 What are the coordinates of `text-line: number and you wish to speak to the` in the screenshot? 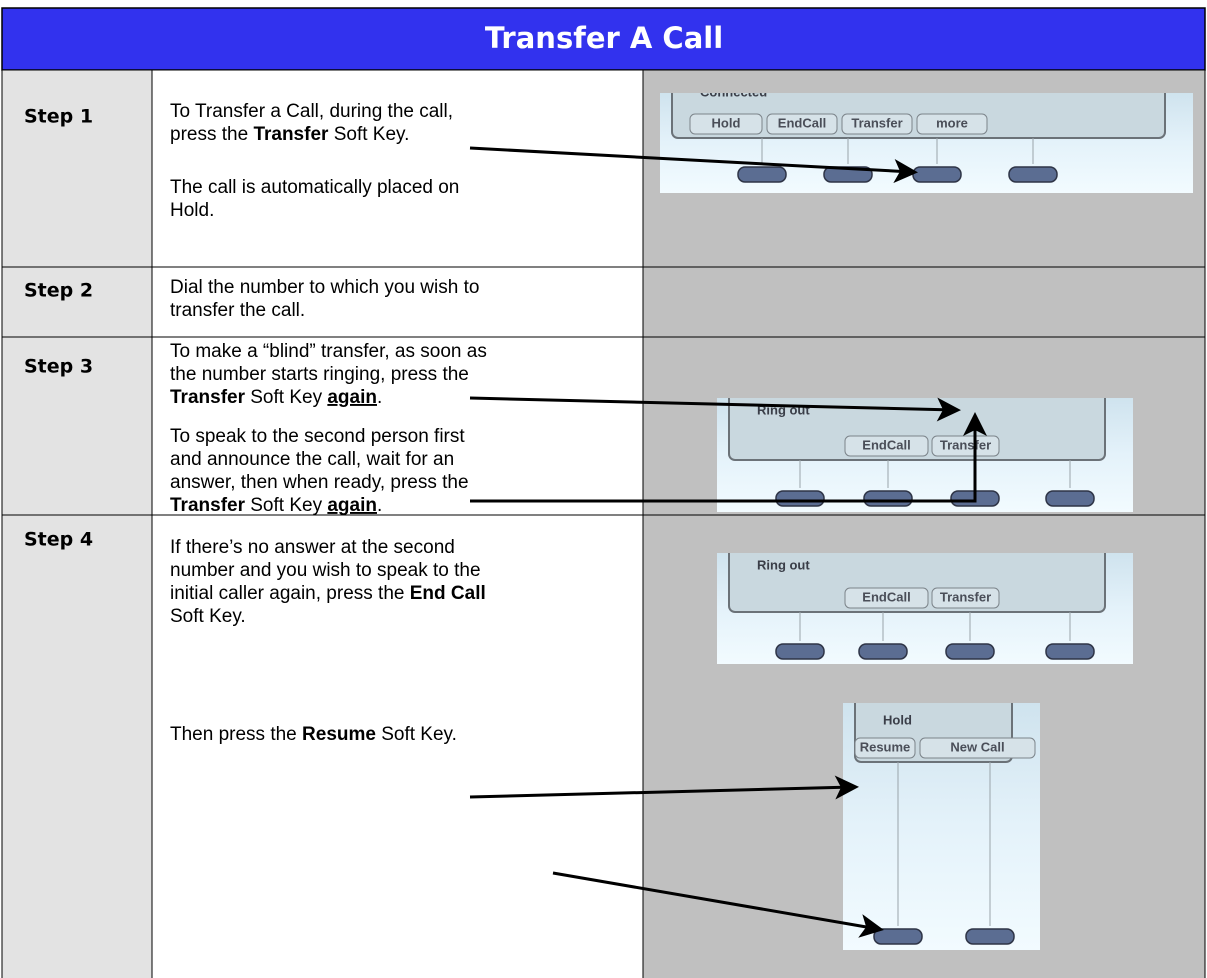 It's located at (325, 570).